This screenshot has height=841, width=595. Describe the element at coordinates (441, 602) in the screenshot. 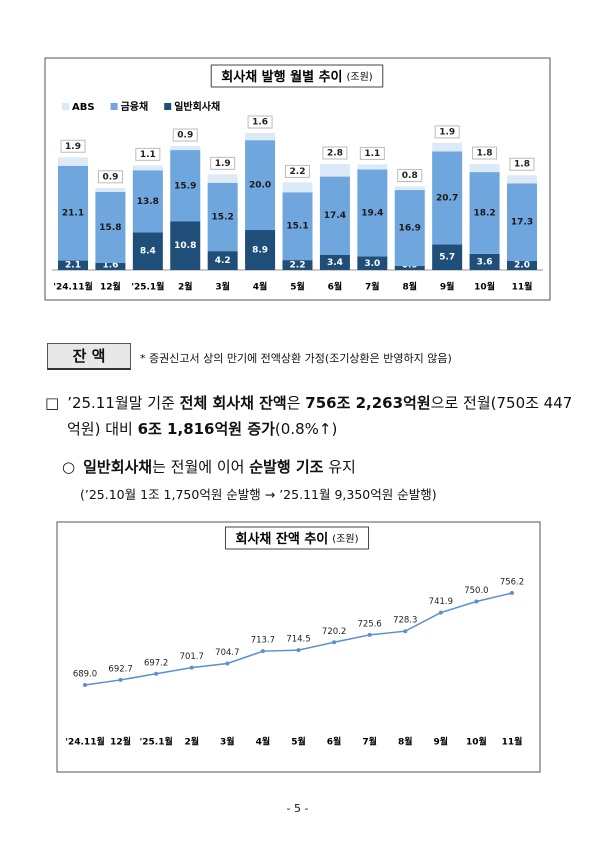

I see `value-label: 741.9` at that location.